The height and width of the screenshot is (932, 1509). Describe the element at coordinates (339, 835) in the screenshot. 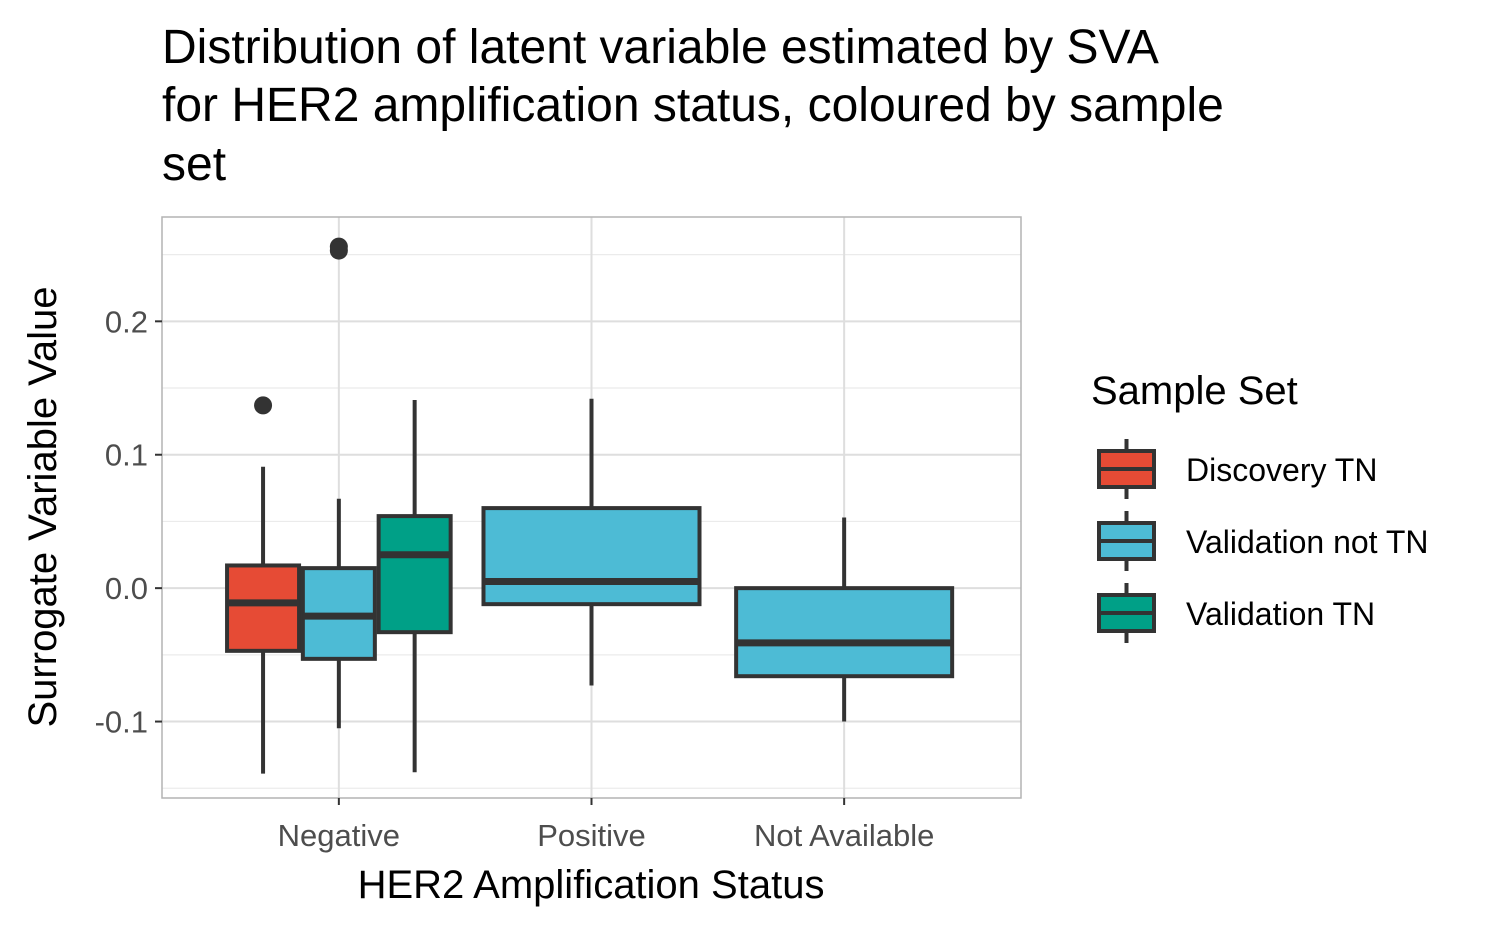

I see `x-tick-label-0: Negative` at that location.